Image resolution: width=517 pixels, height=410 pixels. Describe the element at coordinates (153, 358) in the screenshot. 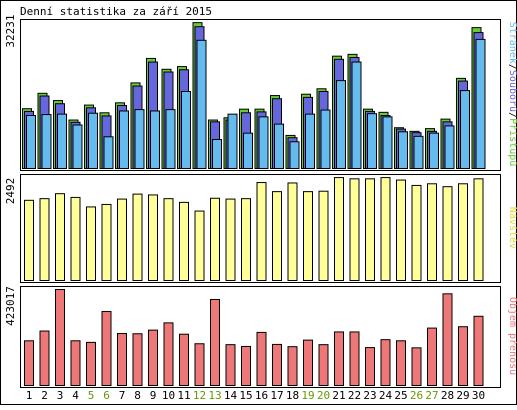

I see `bar-Objem přenosu-9` at that location.